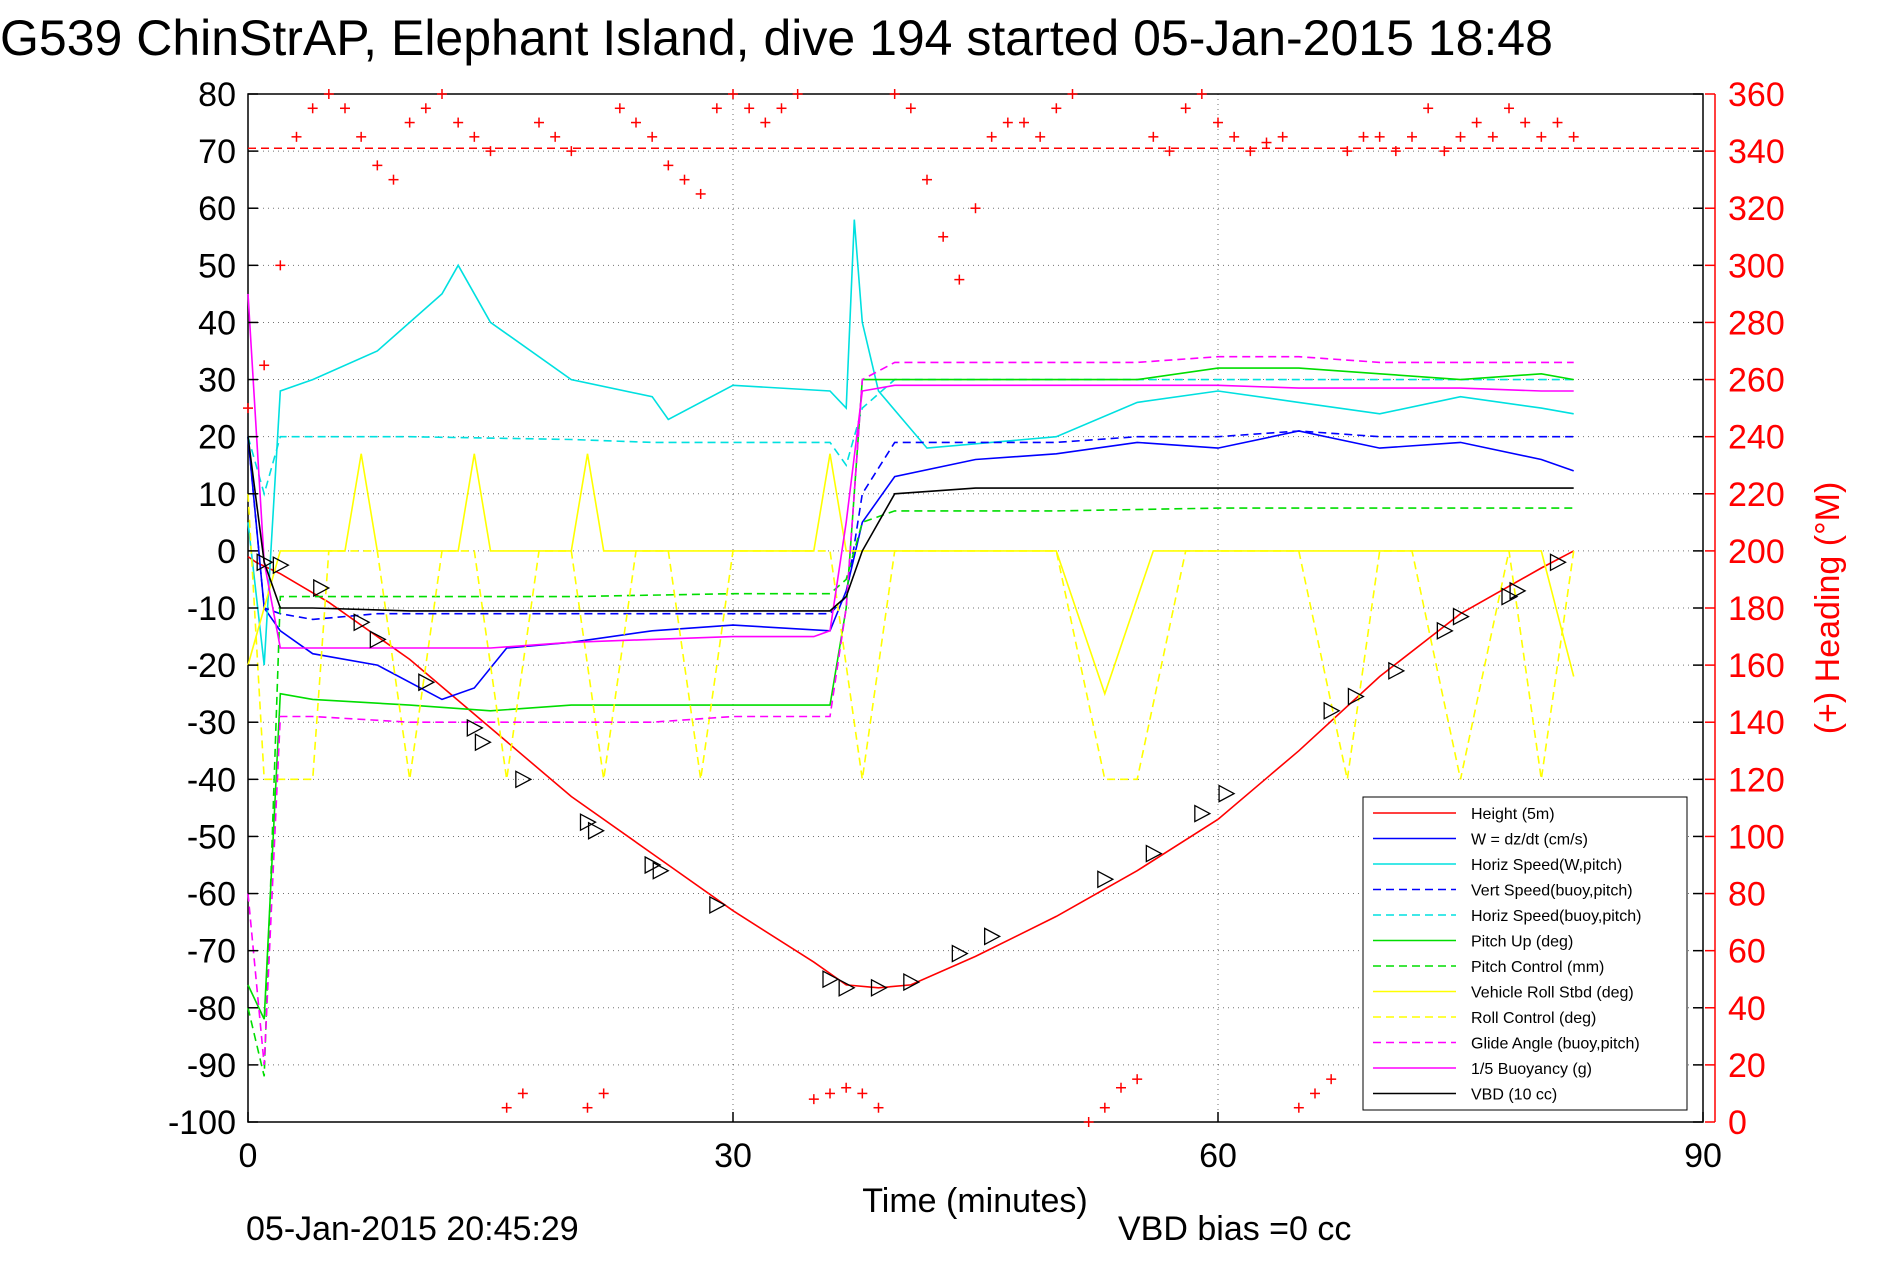 The image size is (1891, 1262). Describe the element at coordinates (1756, 780) in the screenshot. I see `y-right-tick-label: 120` at that location.